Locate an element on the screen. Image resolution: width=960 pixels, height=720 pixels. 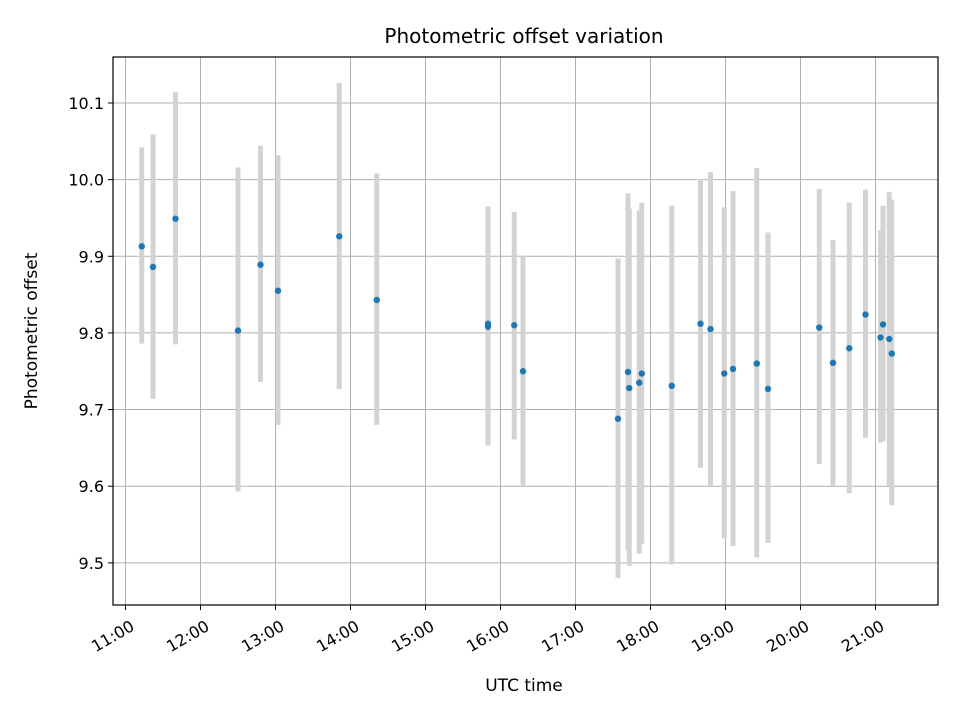
x-axis-title: UTC time is located at coordinates (524, 686).